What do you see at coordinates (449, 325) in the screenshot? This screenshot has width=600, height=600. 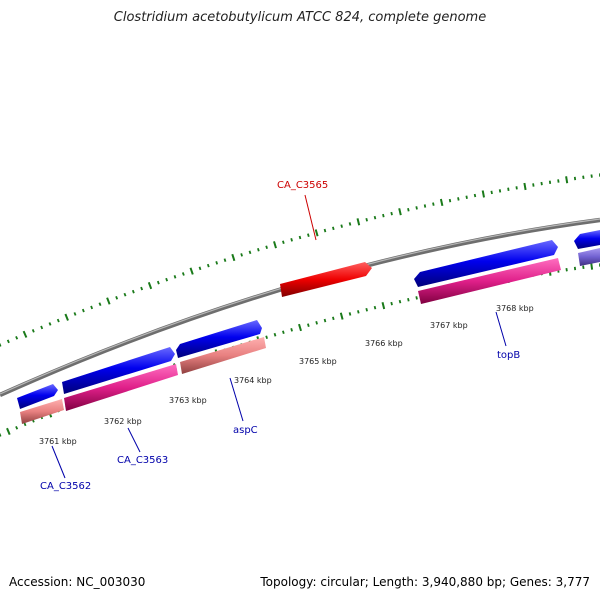 I see `kbp-label: 3767 kbp` at bounding box center [449, 325].